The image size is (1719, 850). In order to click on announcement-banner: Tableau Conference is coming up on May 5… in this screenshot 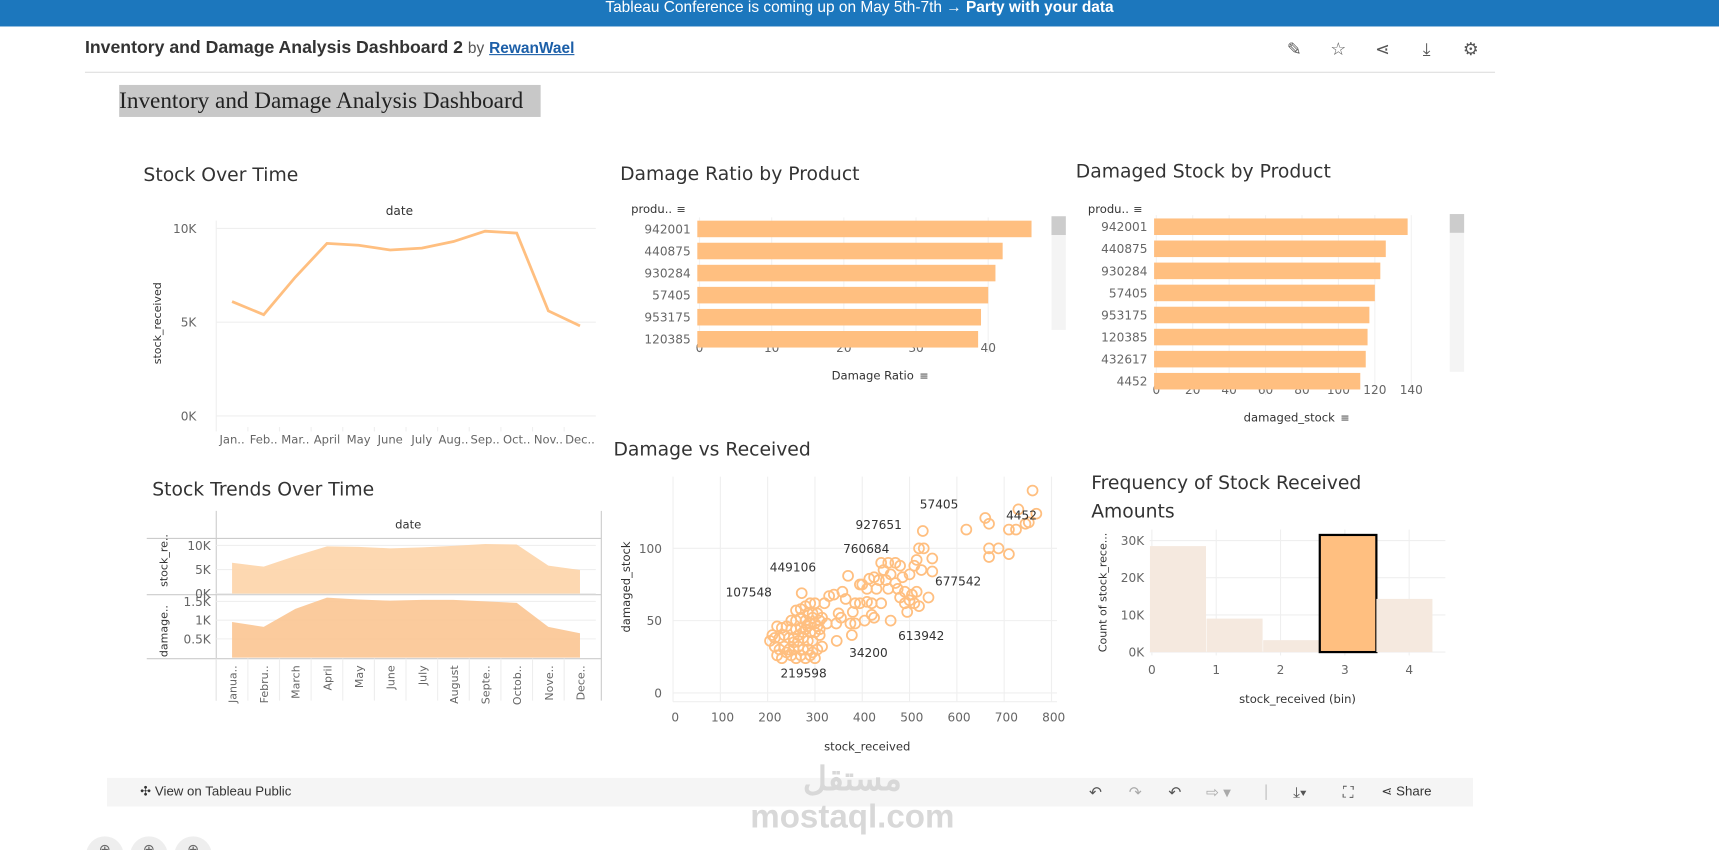, I will do `click(859, 13)`.